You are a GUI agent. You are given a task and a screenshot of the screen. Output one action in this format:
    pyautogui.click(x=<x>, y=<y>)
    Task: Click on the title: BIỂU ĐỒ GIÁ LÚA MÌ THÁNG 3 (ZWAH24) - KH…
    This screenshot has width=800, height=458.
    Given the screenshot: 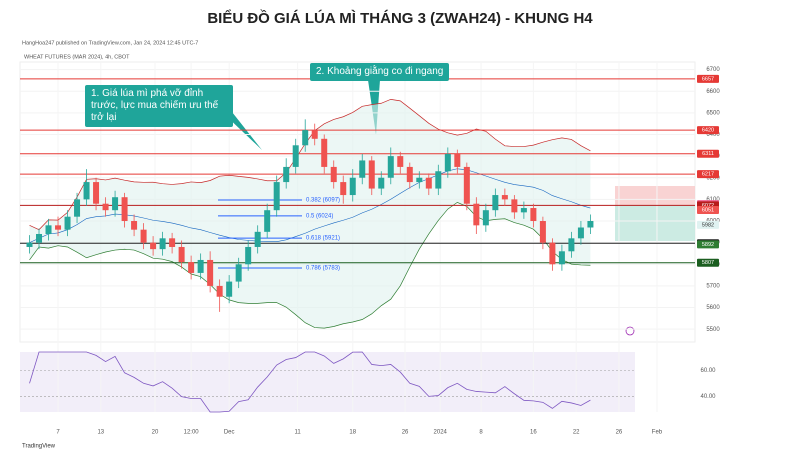 What is the action you would take?
    pyautogui.click(x=400, y=18)
    